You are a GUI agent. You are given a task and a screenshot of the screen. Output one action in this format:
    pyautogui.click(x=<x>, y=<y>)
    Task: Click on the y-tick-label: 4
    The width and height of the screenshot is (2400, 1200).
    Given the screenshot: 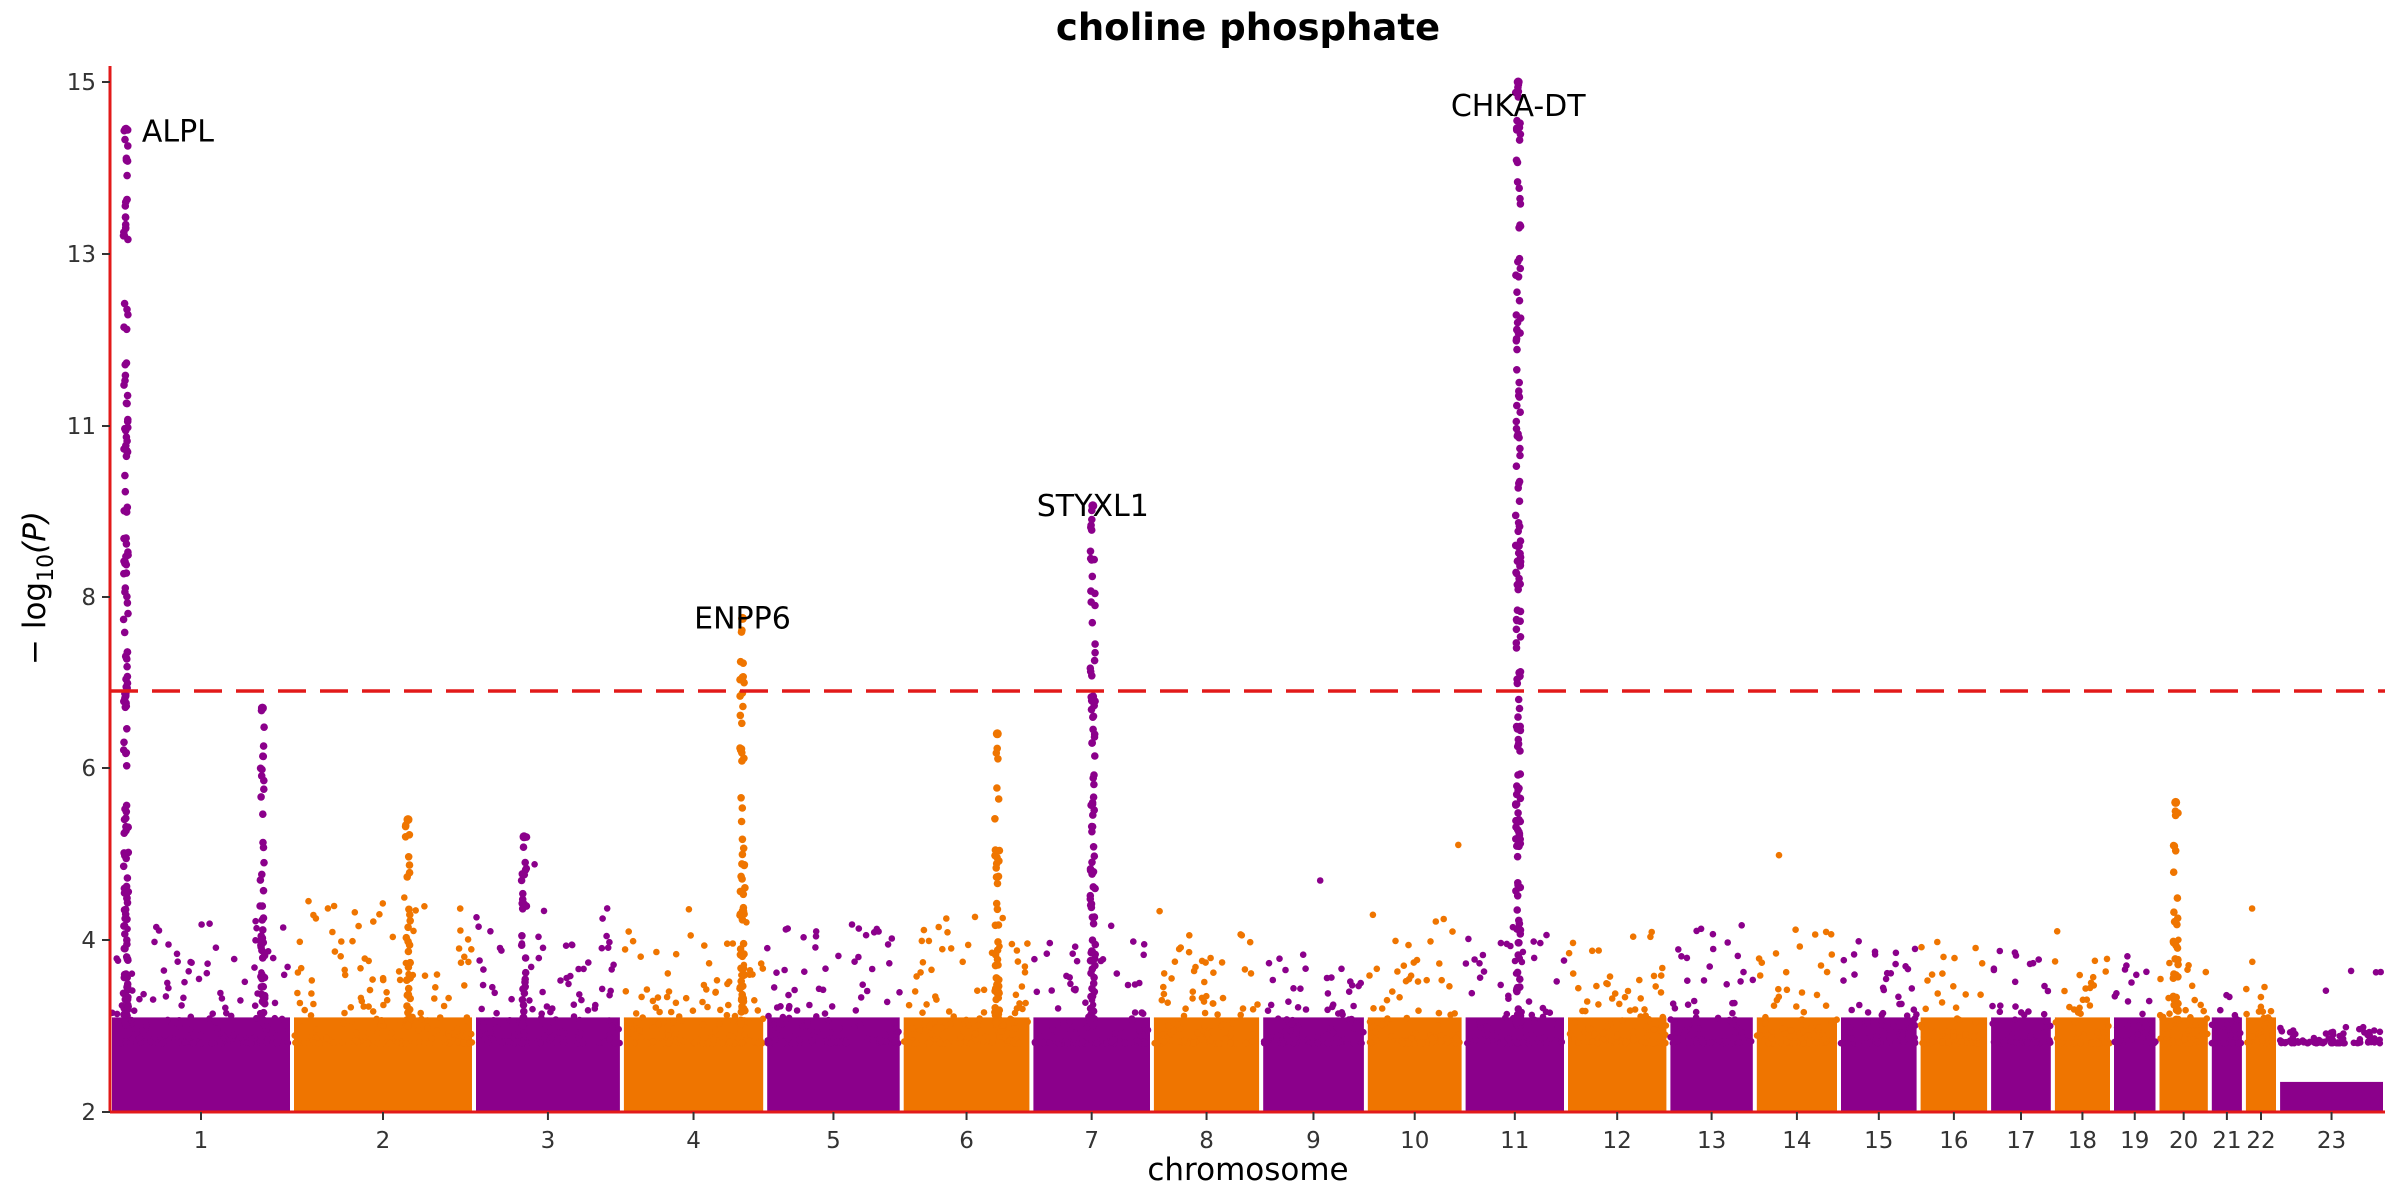 What is the action you would take?
    pyautogui.click(x=88, y=941)
    